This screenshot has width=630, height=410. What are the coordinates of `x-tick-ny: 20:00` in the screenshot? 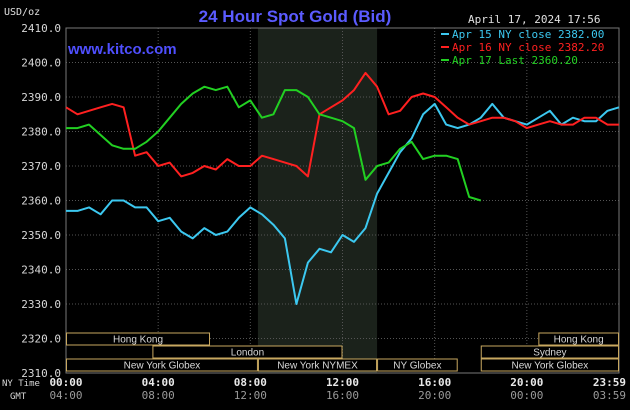 It's located at (526, 382).